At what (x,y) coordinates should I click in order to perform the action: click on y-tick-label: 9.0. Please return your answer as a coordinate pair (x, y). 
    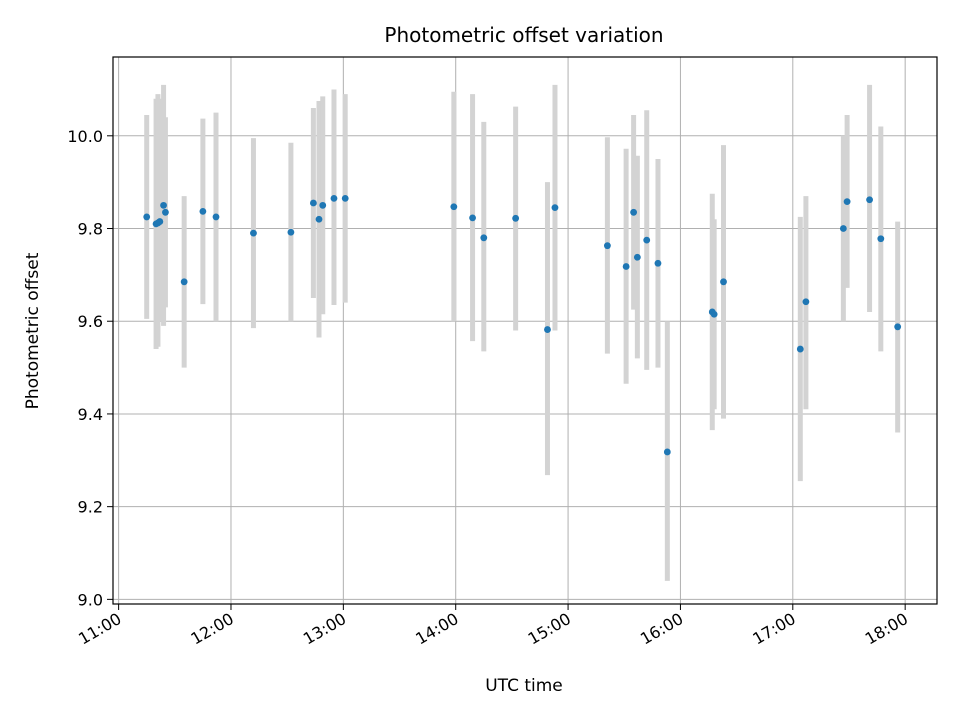
    Looking at the image, I should click on (90, 599).